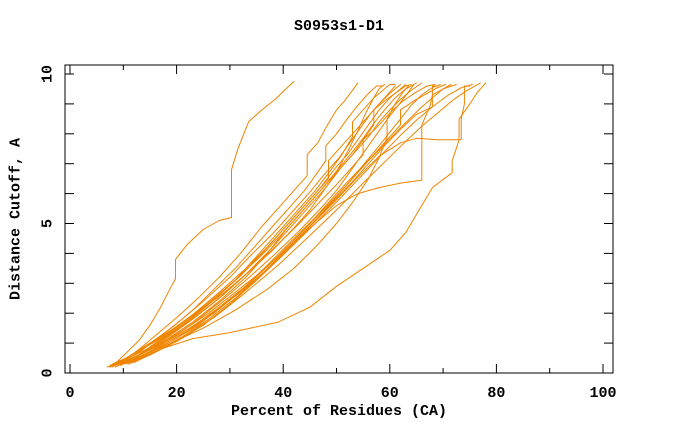 Image resolution: width=680 pixels, height=440 pixels. Describe the element at coordinates (48, 74) in the screenshot. I see `y-tick-label: 10` at that location.